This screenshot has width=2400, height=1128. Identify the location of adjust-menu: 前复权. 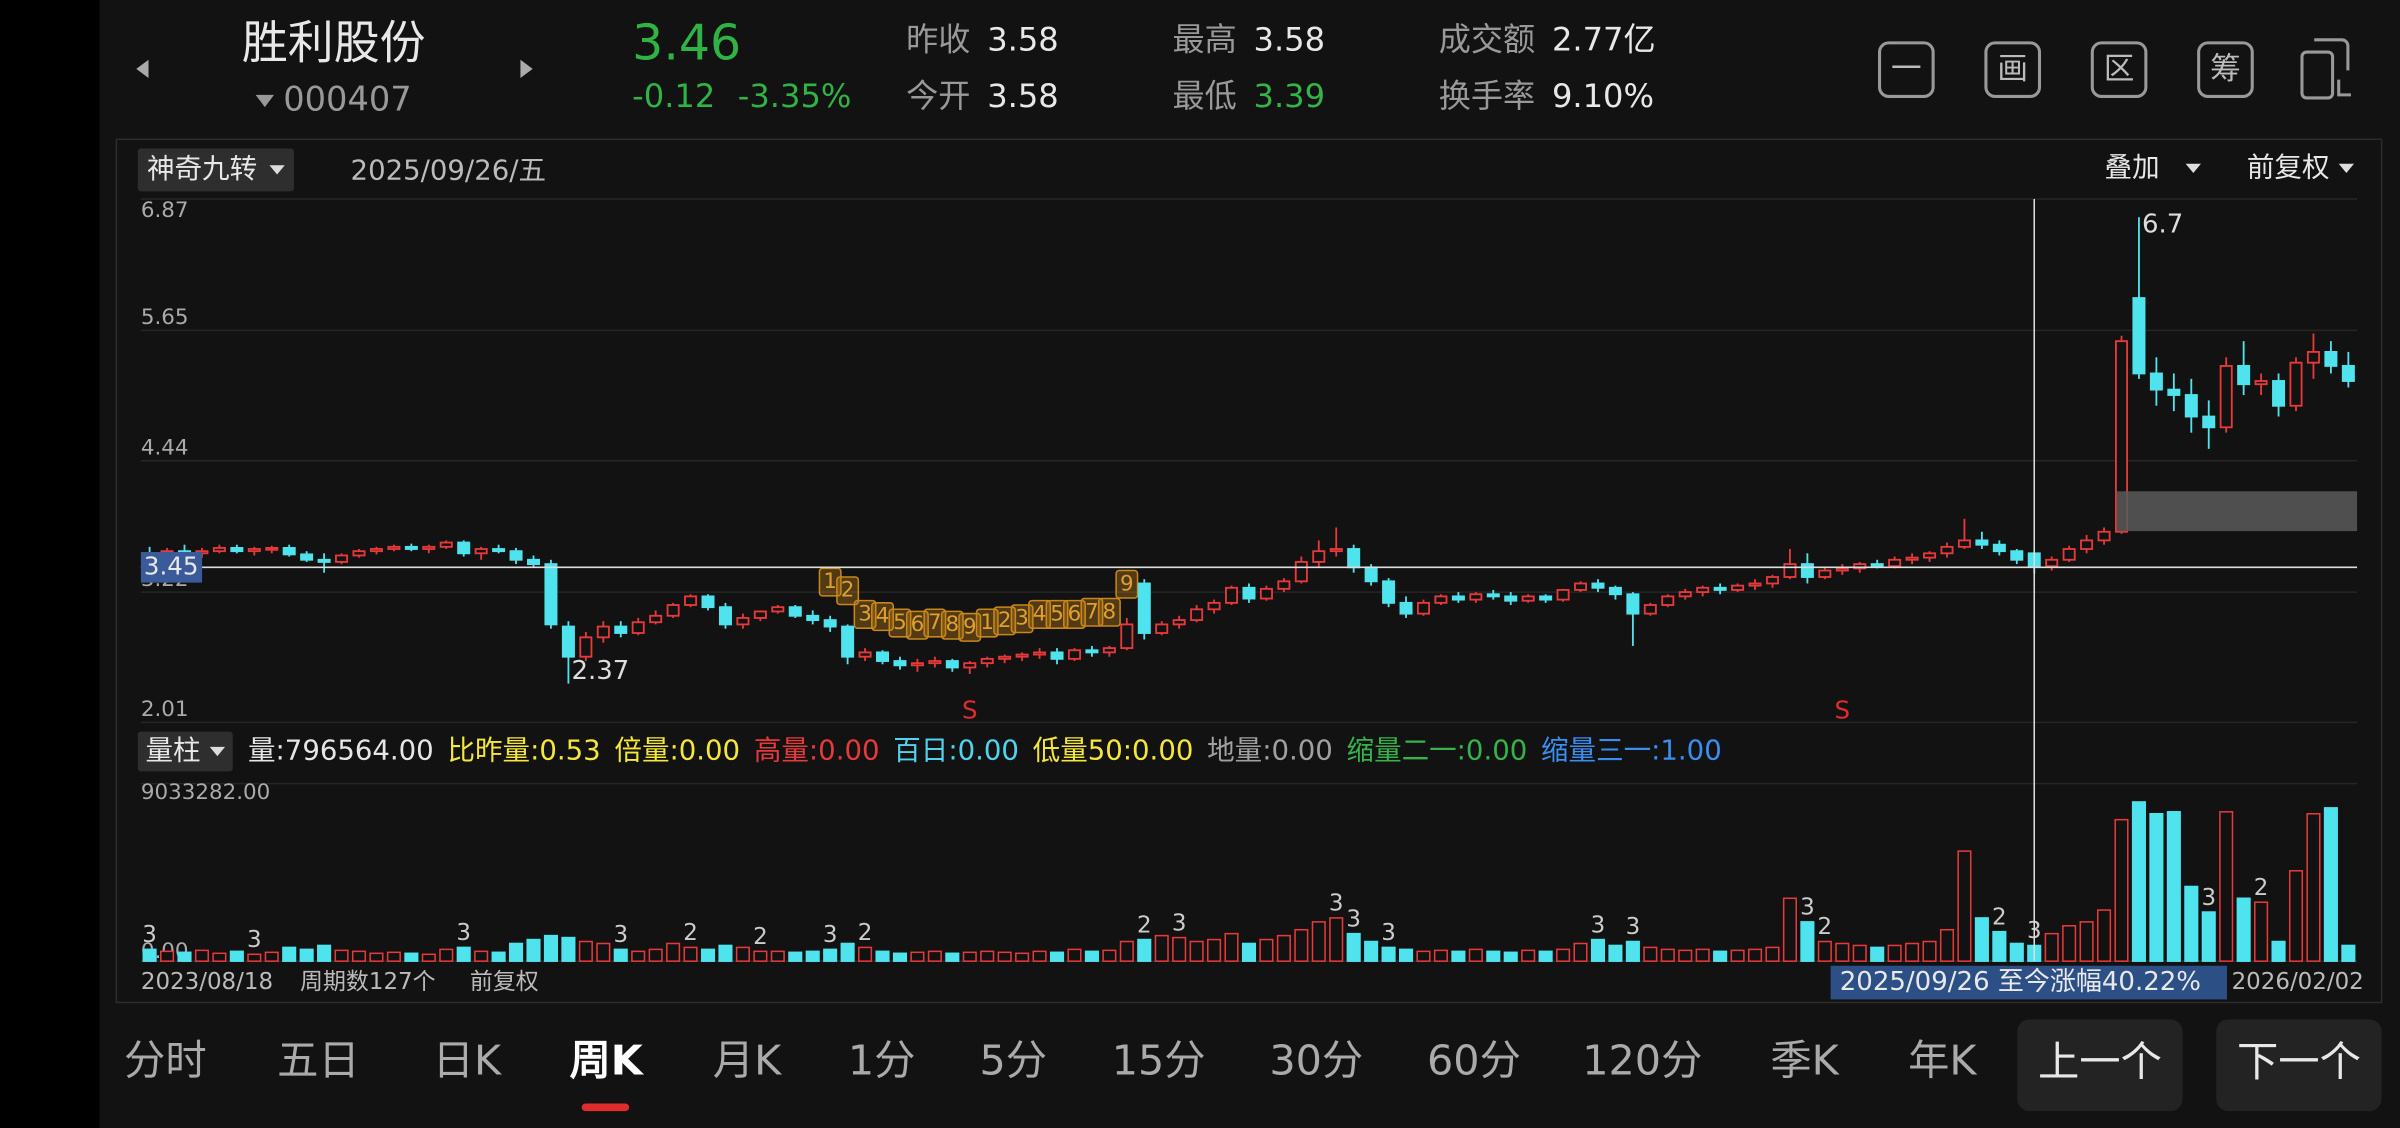
(2288, 167).